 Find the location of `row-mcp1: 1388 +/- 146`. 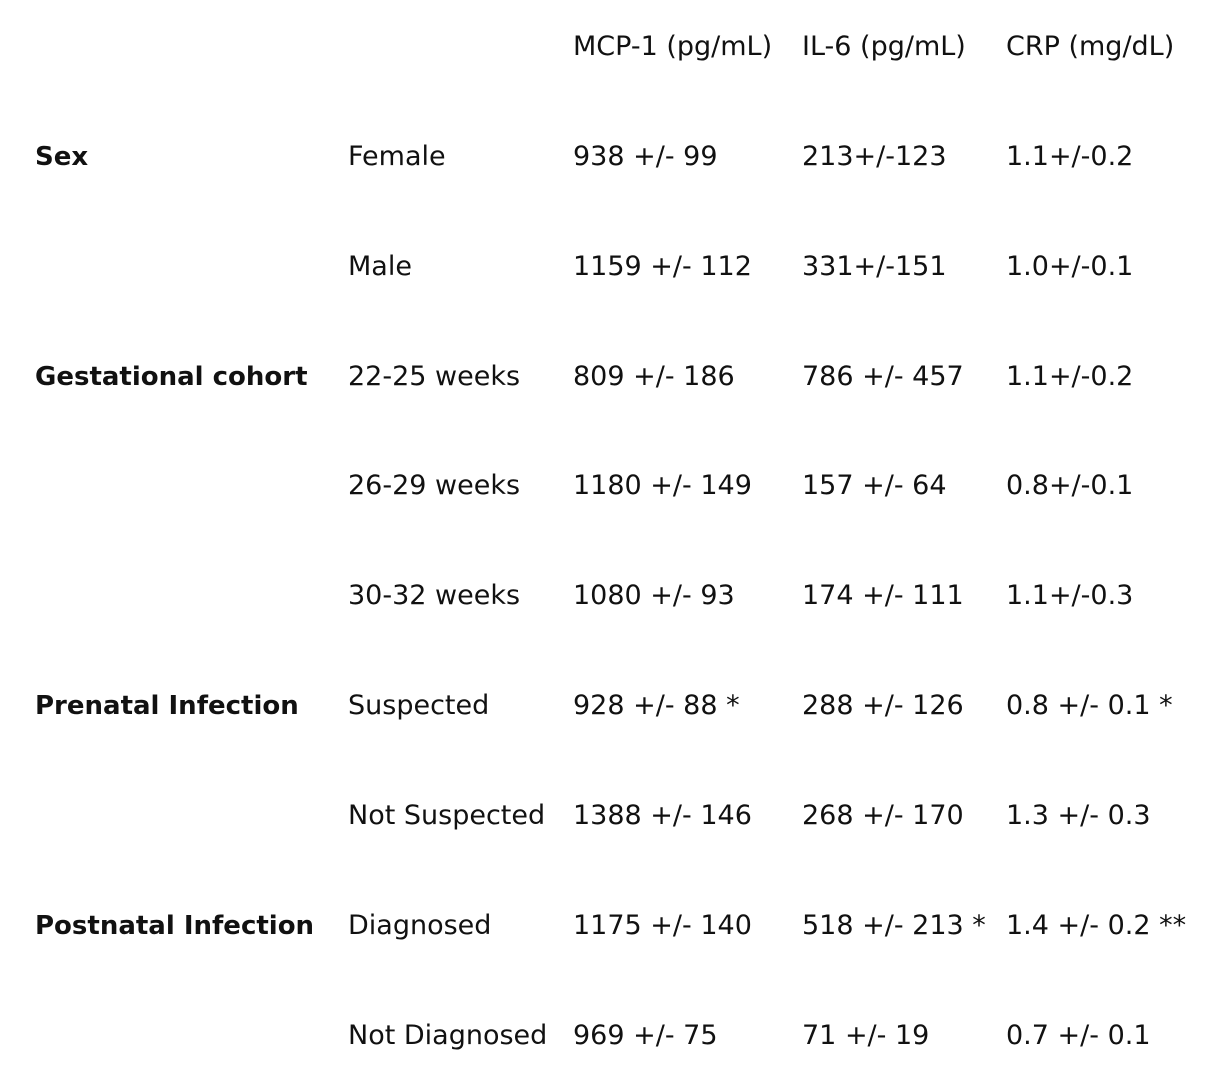

row-mcp1: 1388 +/- 146 is located at coordinates (662, 815).